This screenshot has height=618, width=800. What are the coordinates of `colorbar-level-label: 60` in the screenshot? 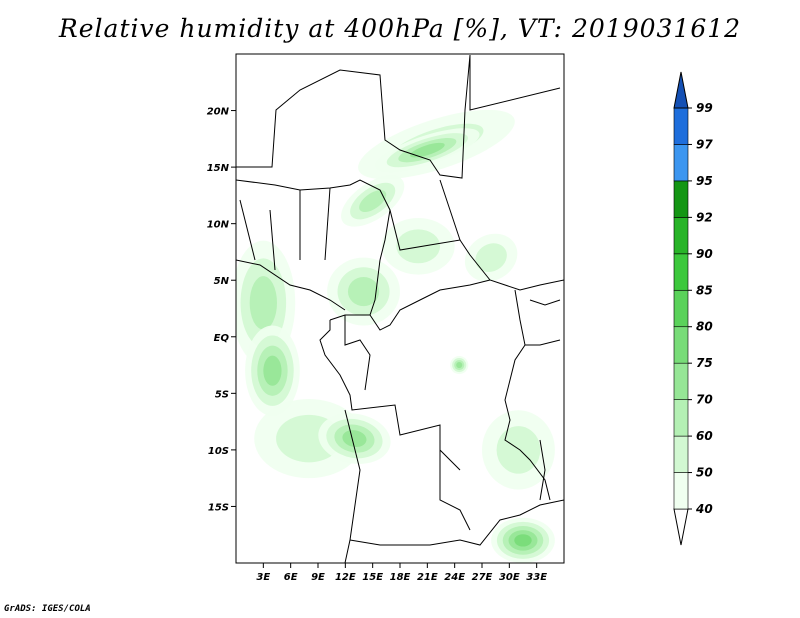 It's located at (704, 436).